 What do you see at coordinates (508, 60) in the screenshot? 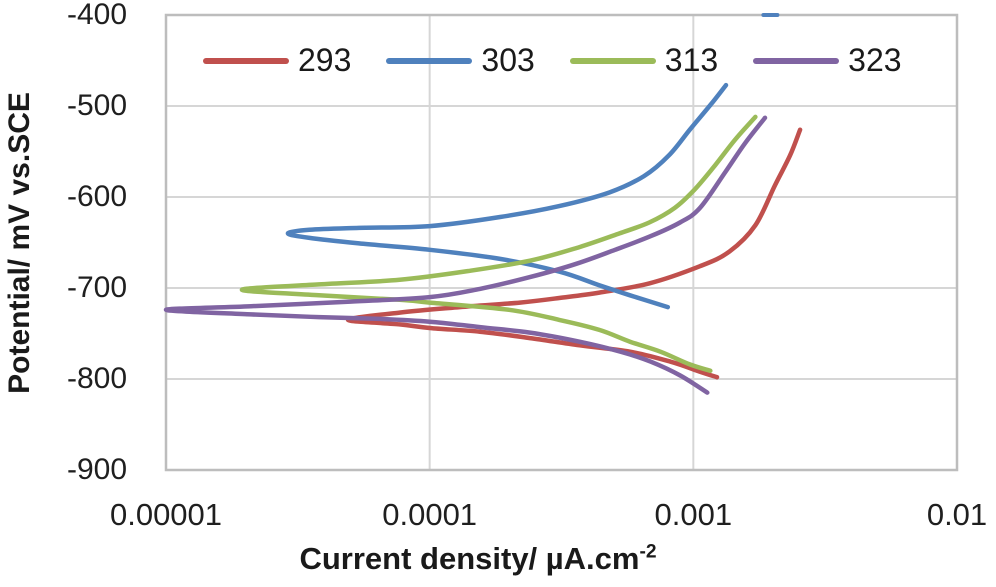
I see `legend-label: 303` at bounding box center [508, 60].